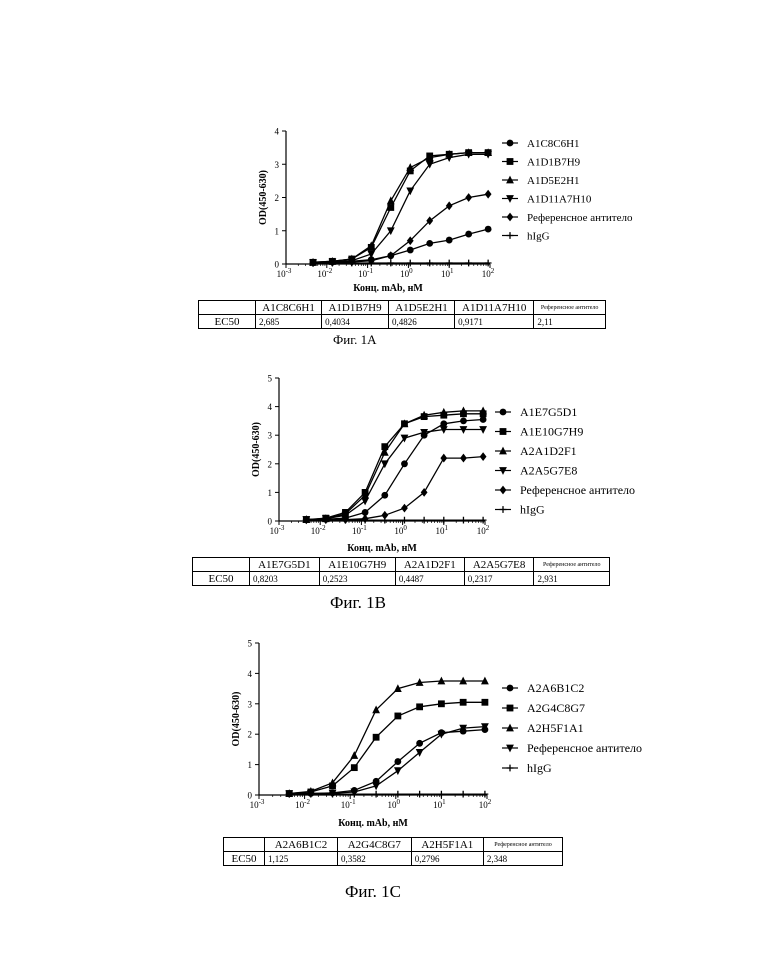 The image size is (780, 977). I want to click on legend-label: A1E10G7H9, so click(551, 432).